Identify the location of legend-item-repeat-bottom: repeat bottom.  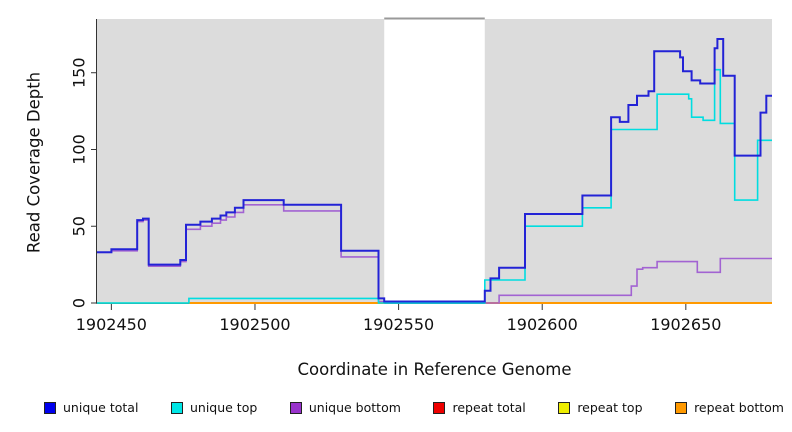
(729, 407).